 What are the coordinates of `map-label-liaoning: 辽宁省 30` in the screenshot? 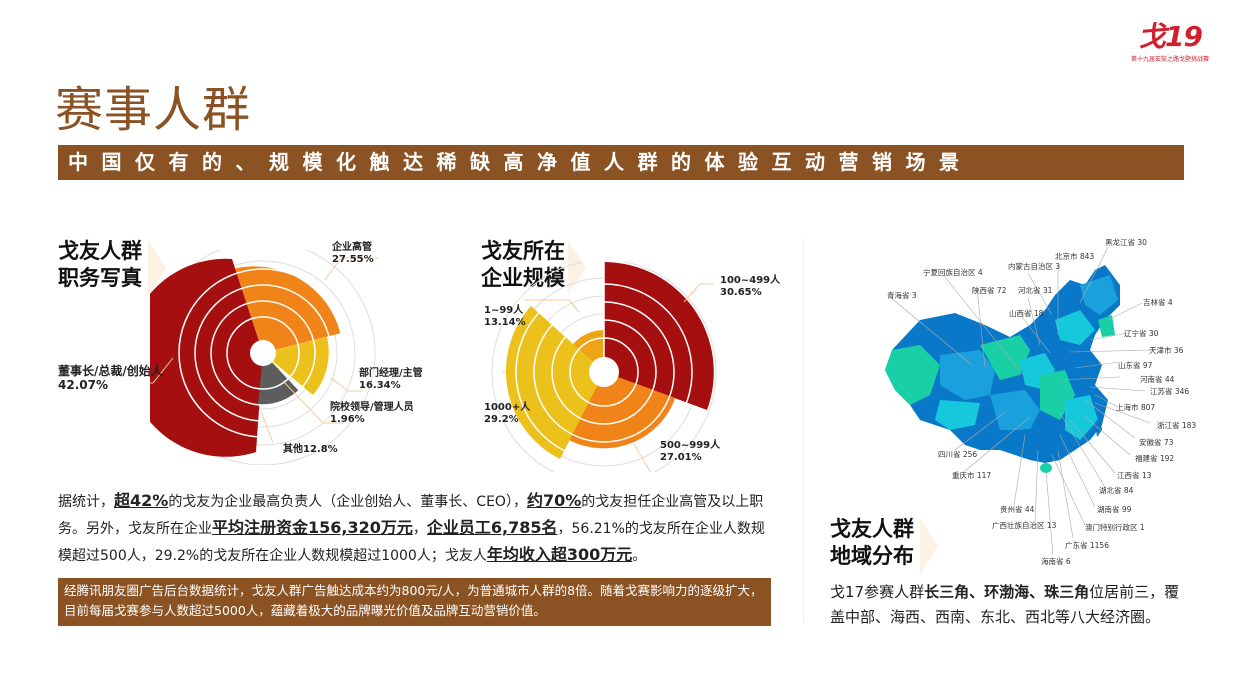 It's located at (1141, 333).